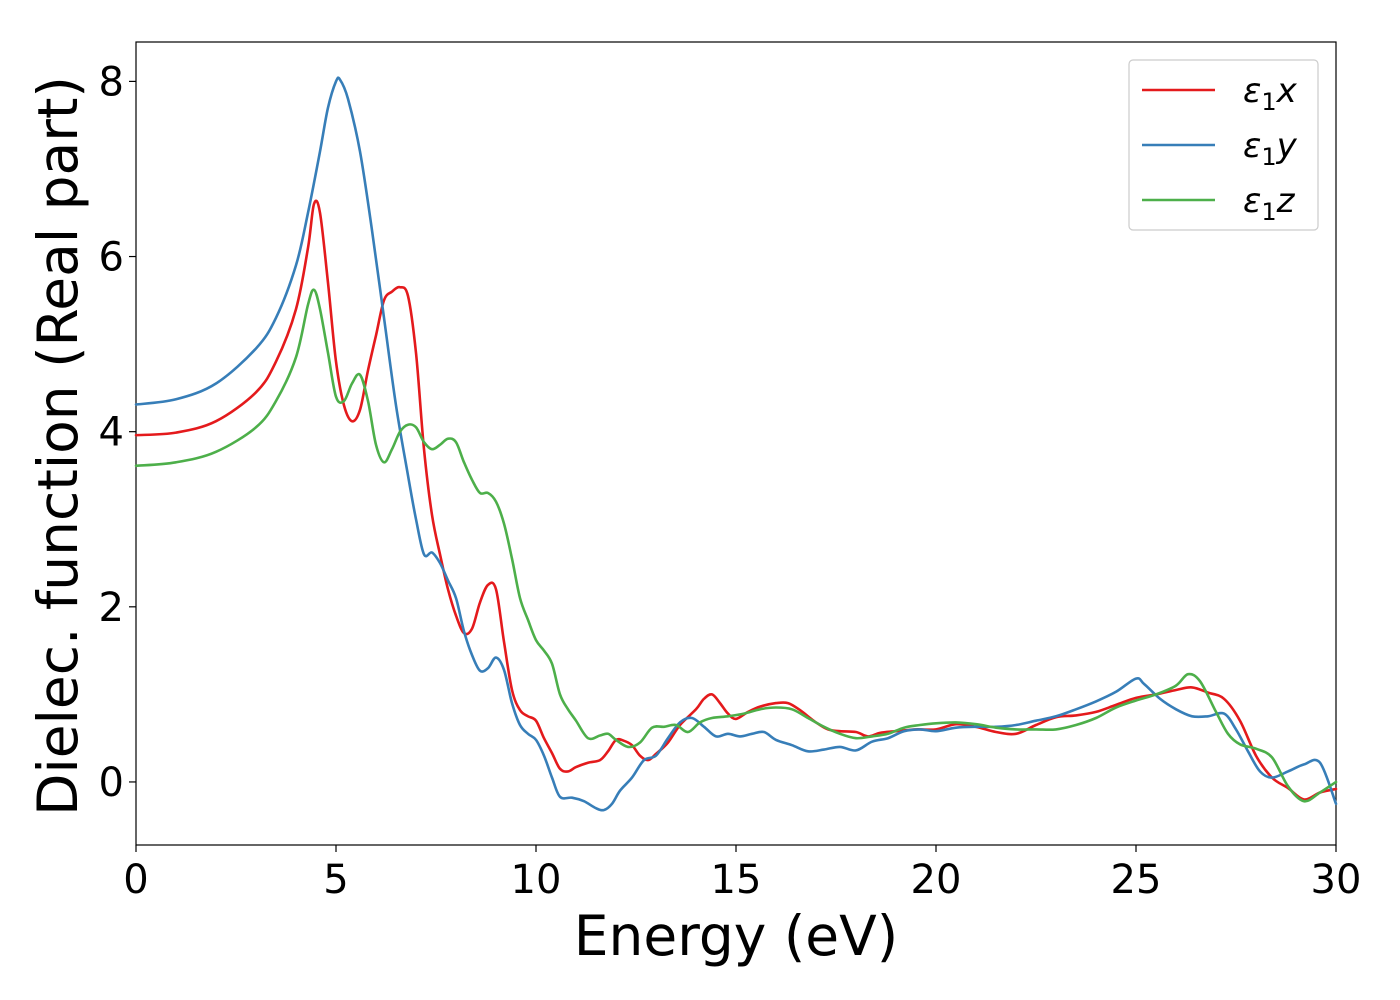 This screenshot has width=1400, height=1000. I want to click on legend-entry-e1y: ε1y, so click(1220, 148).